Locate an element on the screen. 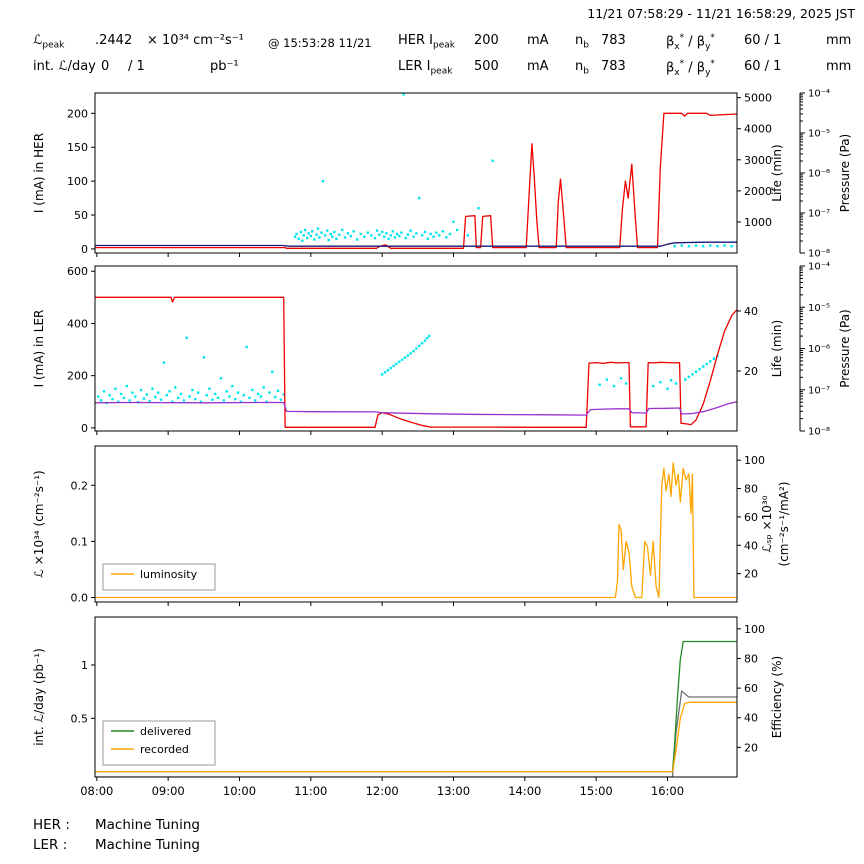  svg-text: 60 is located at coordinates (751, 688).